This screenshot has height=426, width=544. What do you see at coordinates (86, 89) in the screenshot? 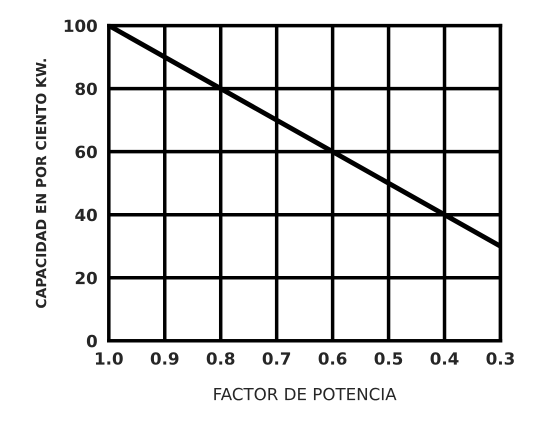
I see `y-tick-label: 80` at bounding box center [86, 89].